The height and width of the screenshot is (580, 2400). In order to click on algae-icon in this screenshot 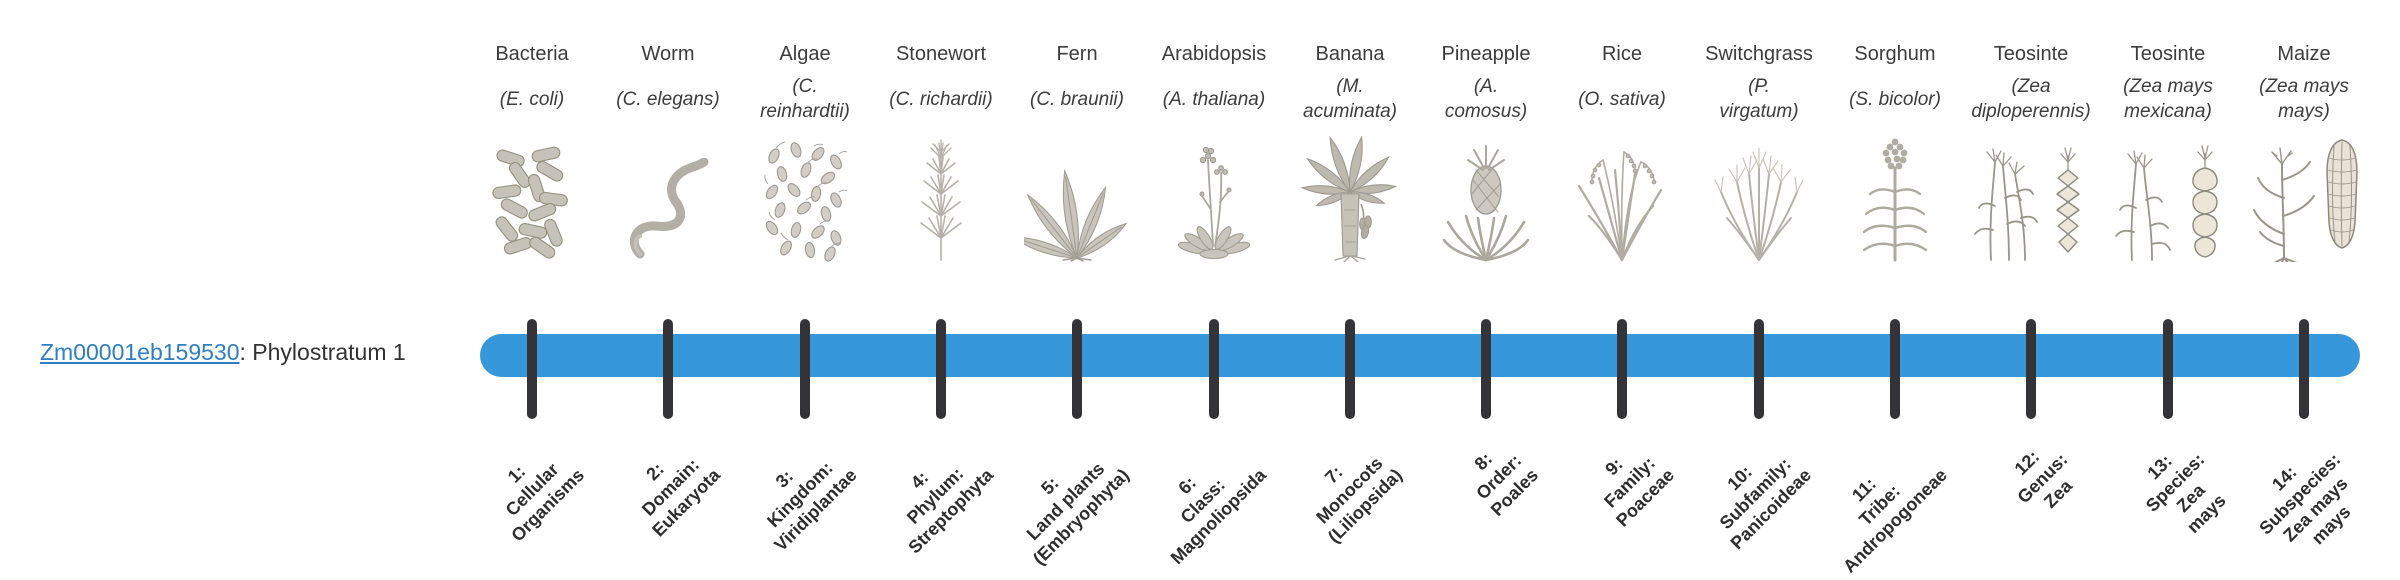, I will do `click(805, 195)`.